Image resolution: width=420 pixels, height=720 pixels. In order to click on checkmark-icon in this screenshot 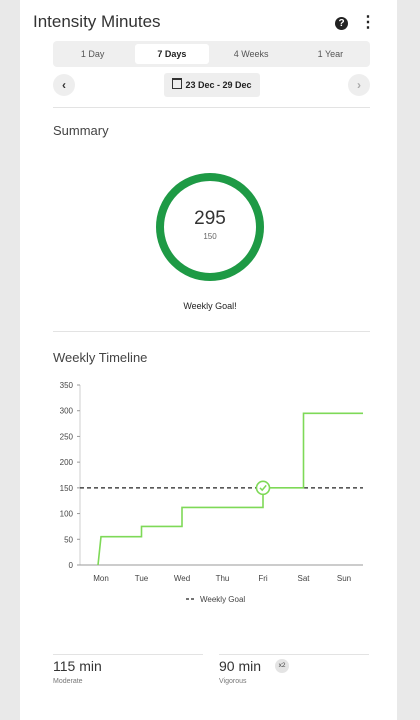, I will do `click(263, 488)`.